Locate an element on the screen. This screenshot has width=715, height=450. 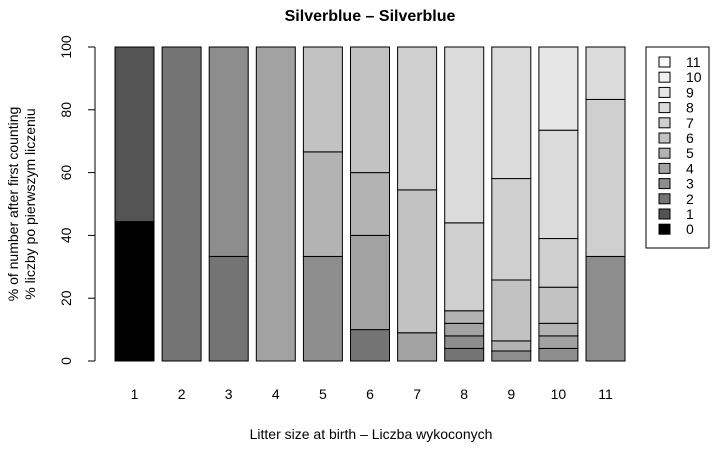
x-tick-labels: 1 2 3 4 5 6 7 8 9 10 11 is located at coordinates (372, 394).